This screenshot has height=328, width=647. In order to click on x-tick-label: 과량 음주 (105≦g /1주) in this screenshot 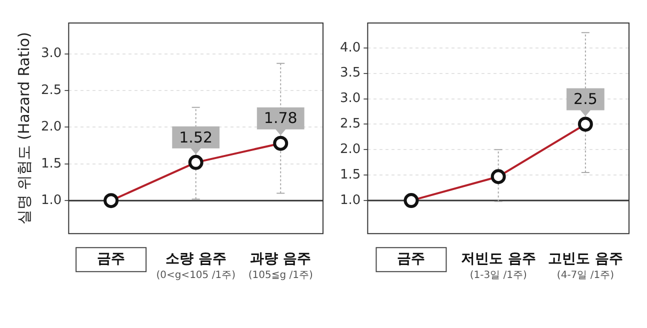, I will do `click(280, 266)`.